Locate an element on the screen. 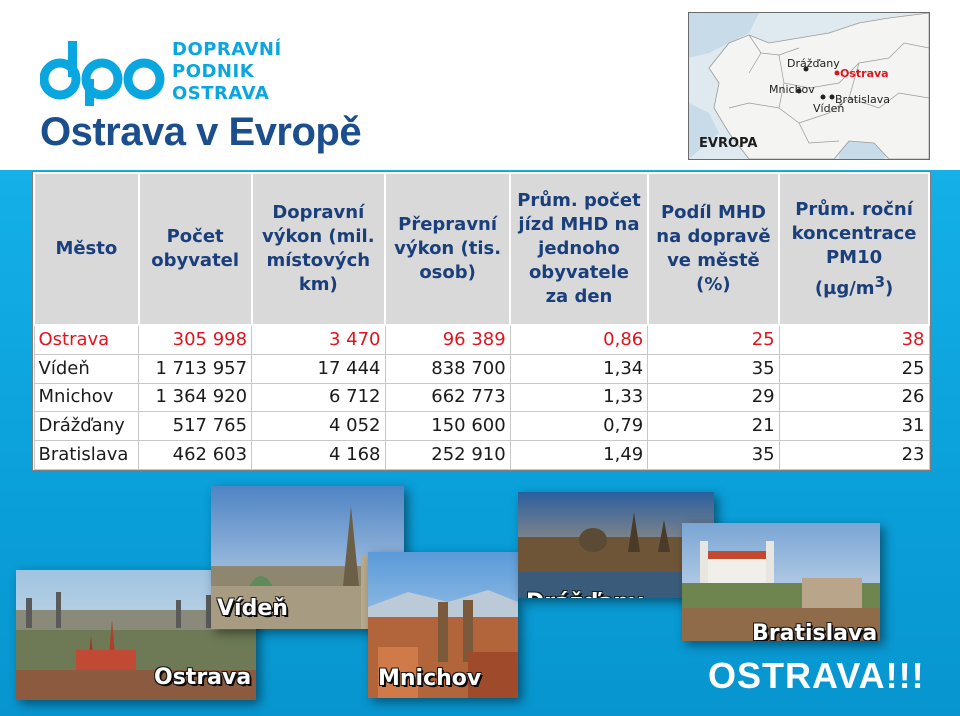 The height and width of the screenshot is (716, 960). photo-label-ostrava: Ostrava is located at coordinates (203, 677).